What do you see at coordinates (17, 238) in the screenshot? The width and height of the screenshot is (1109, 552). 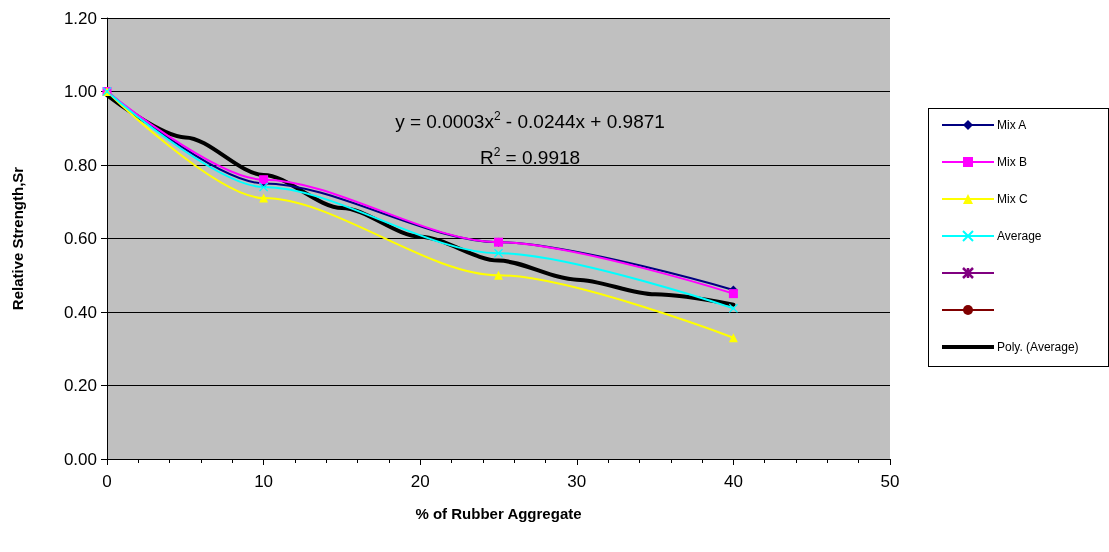 I see `y-axis-title: Relative Strength,Sr` at bounding box center [17, 238].